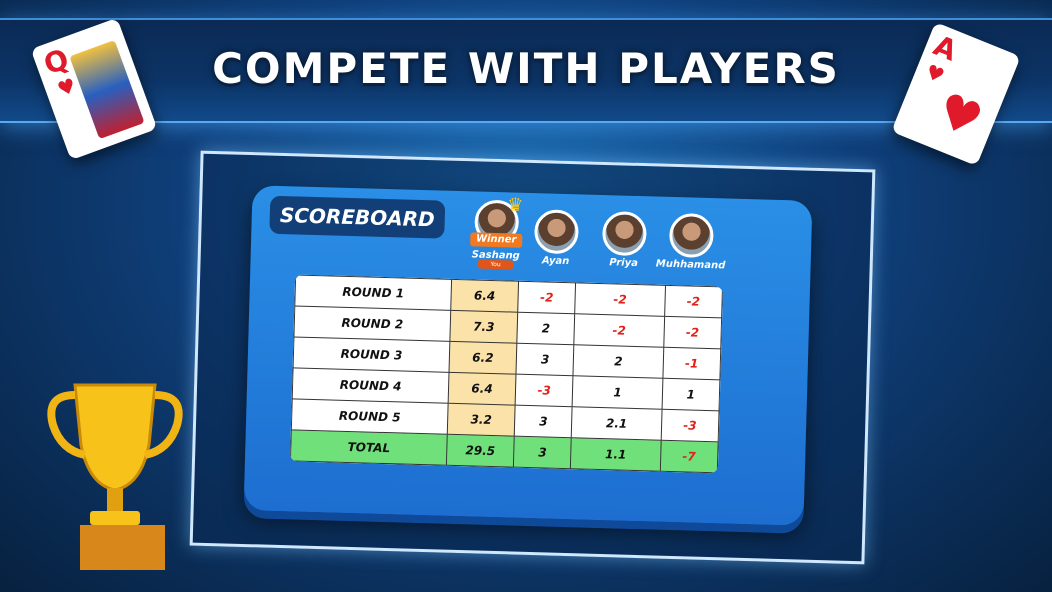 The image size is (1052, 592). What do you see at coordinates (357, 217) in the screenshot?
I see `scoreboard-title: SCOREBOARD` at bounding box center [357, 217].